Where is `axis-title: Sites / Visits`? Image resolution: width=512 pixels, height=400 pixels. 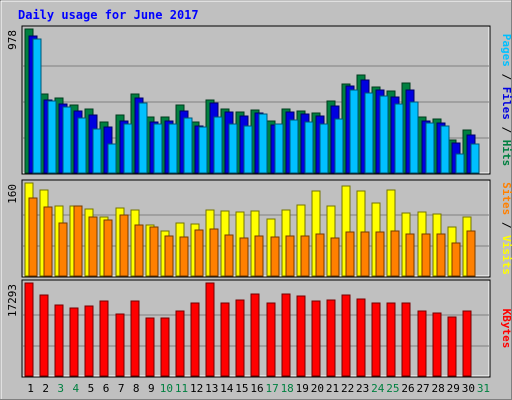
axis-title: Sites / Visits is located at coordinates (506, 228).